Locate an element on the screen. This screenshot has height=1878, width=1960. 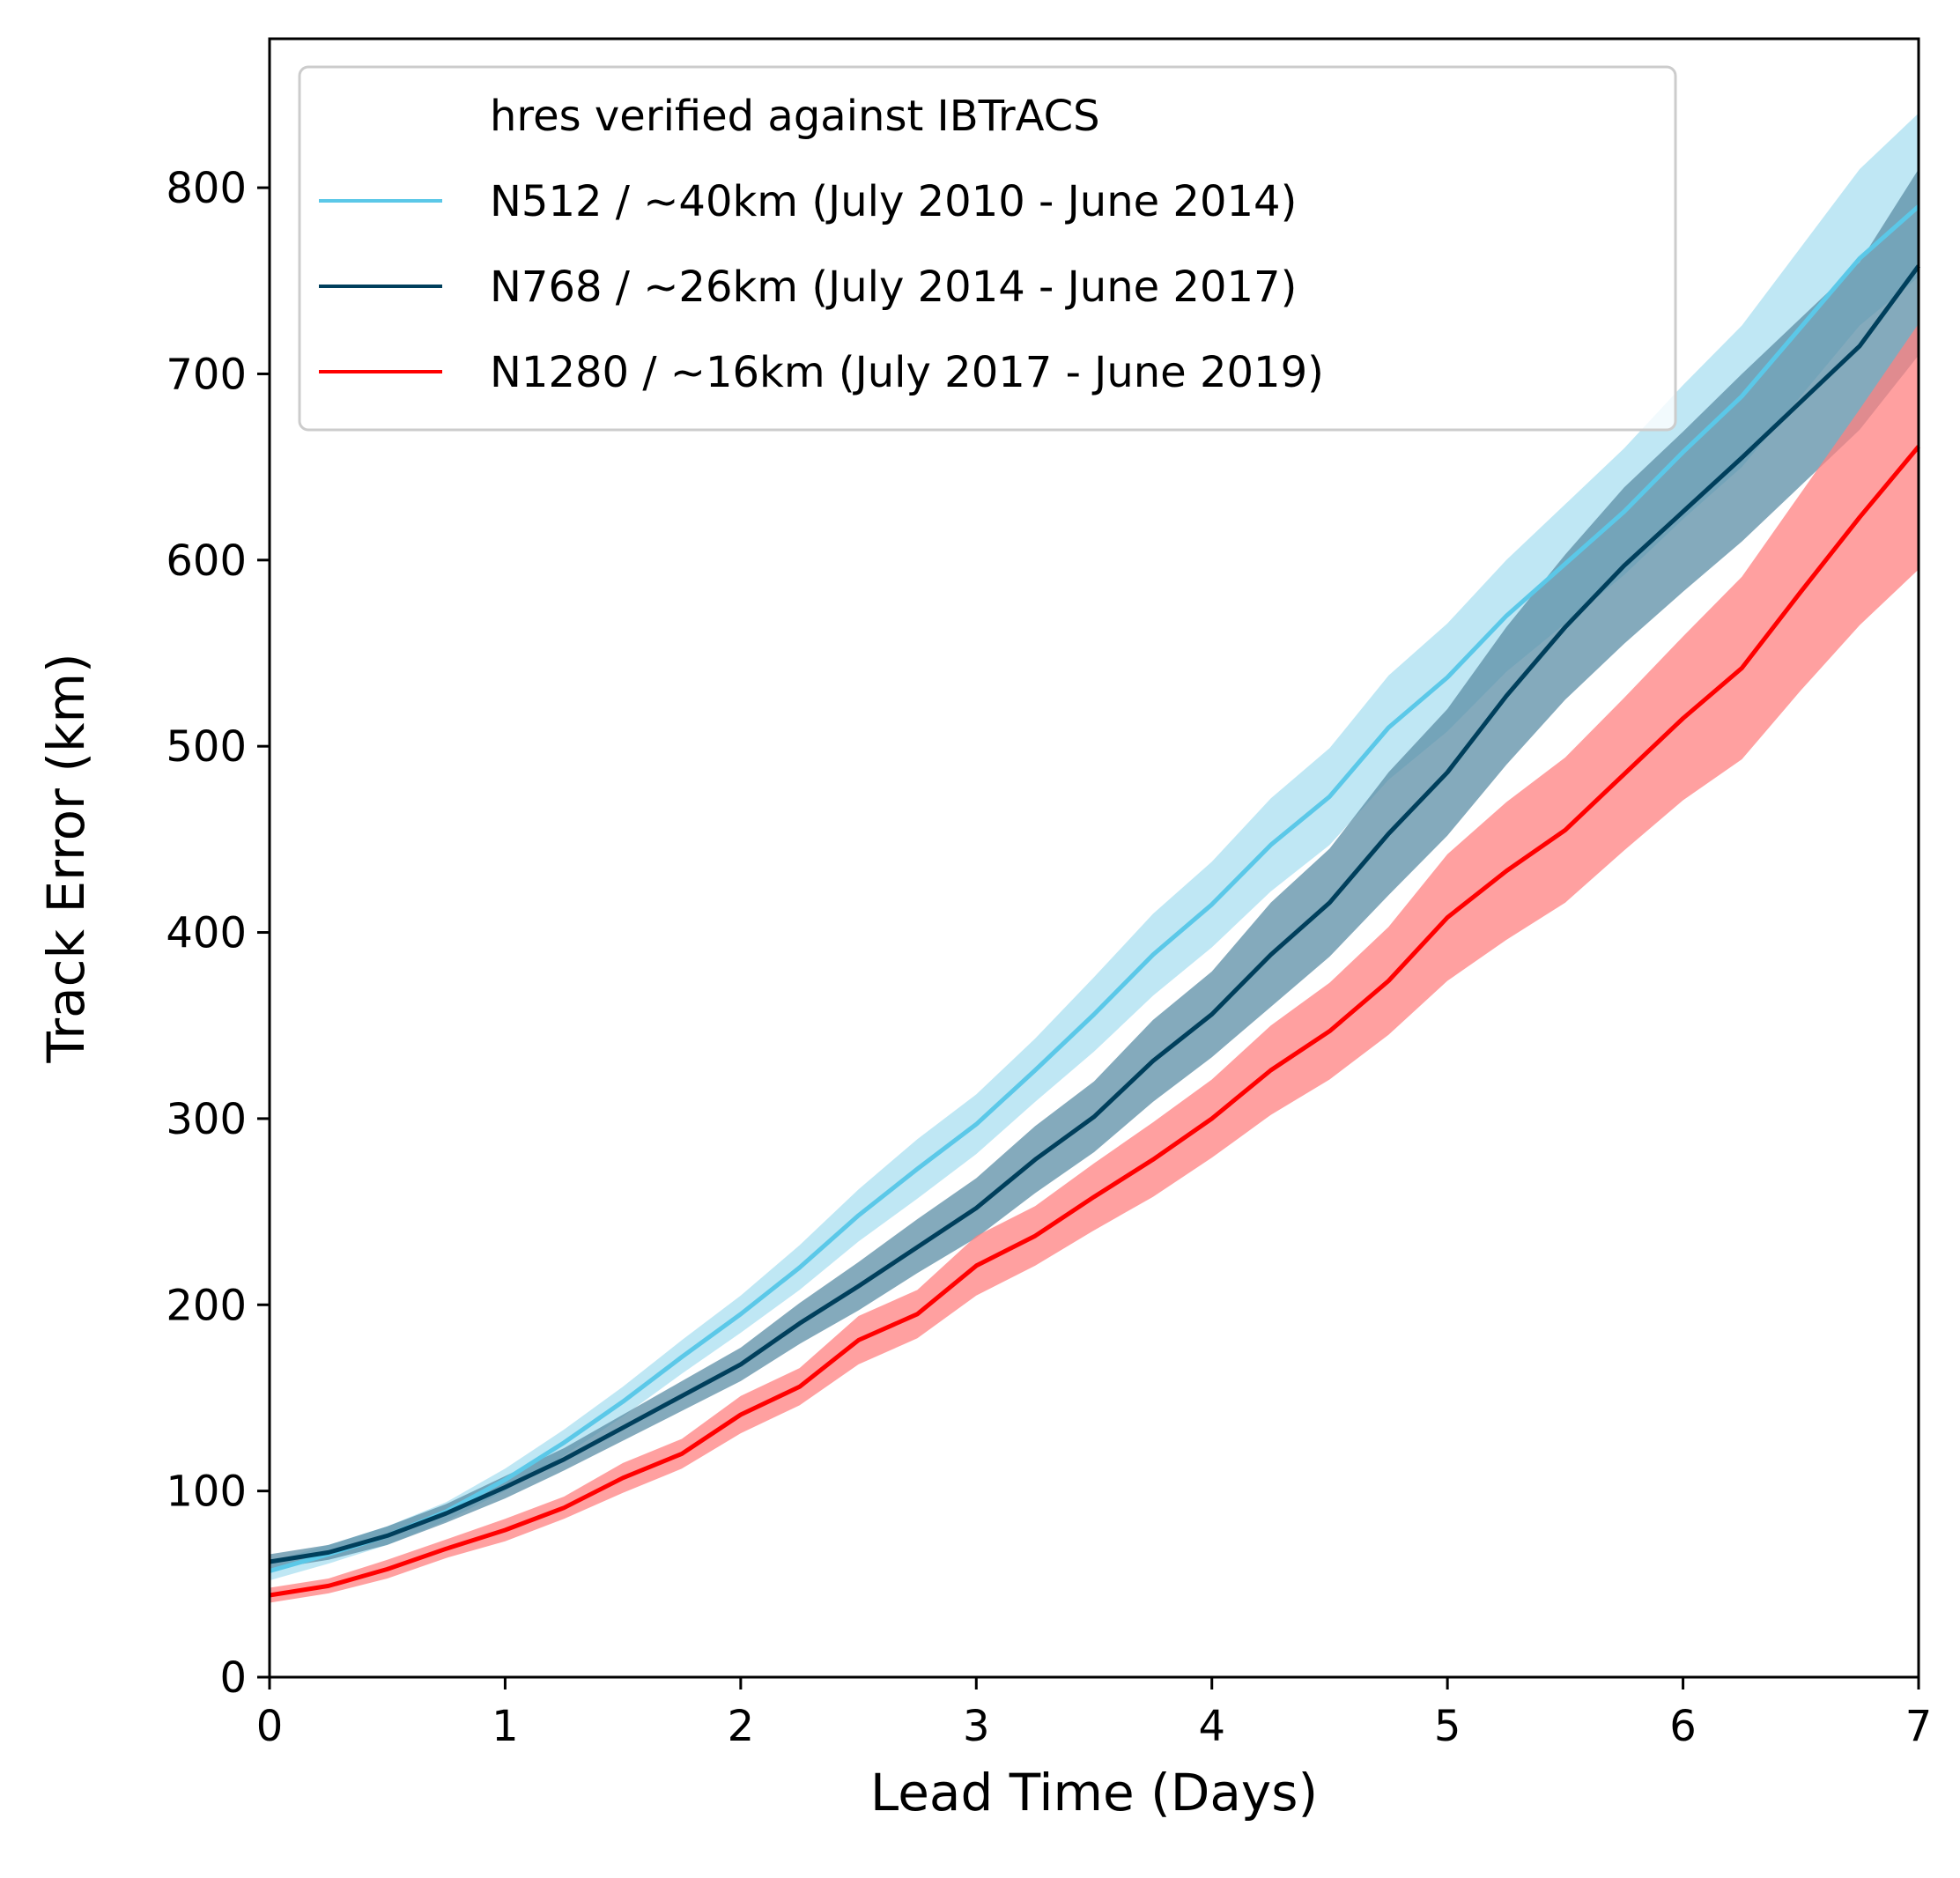
legend-label-n512: N512 / ~40km (July 2010 - June 2014) is located at coordinates (893, 201).